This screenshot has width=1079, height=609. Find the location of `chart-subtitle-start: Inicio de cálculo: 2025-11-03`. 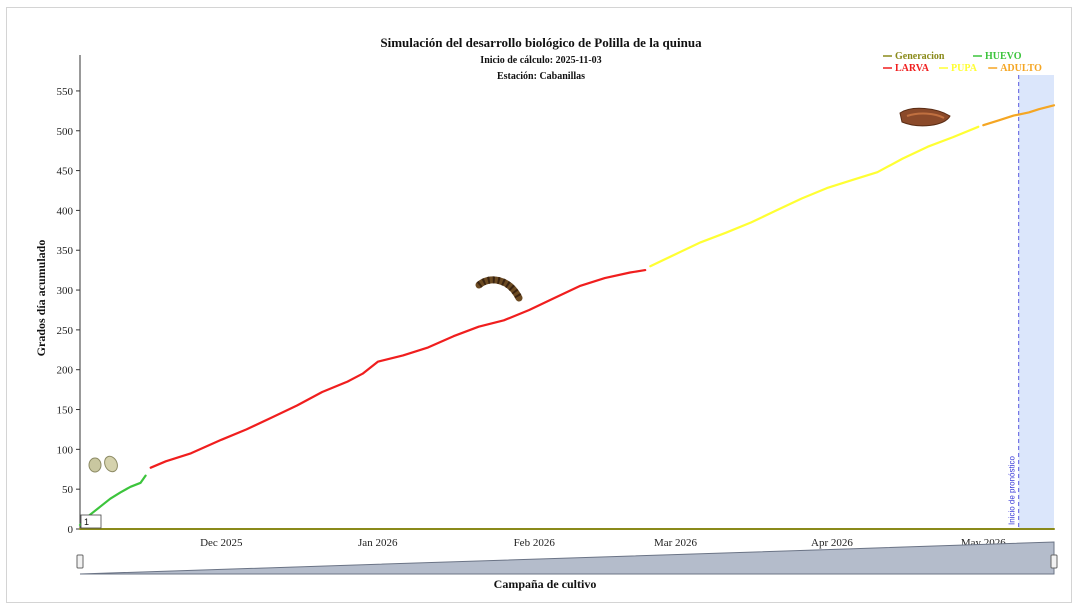

chart-subtitle-start: Inicio de cálculo: 2025-11-03 is located at coordinates (540, 60).